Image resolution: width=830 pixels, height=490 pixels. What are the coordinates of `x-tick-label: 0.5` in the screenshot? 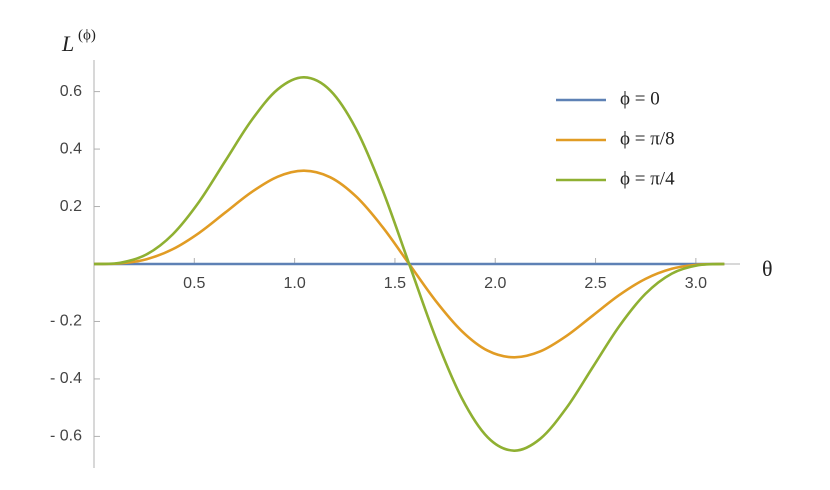 It's located at (194, 283).